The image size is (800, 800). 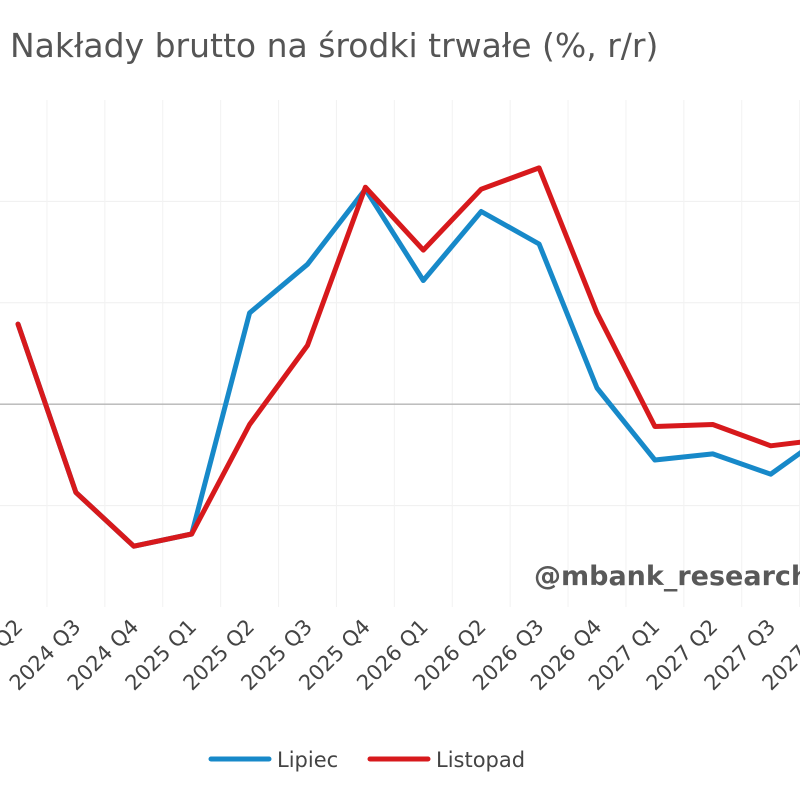 What do you see at coordinates (307, 760) in the screenshot?
I see `legend-label-lipiec: Lipiec` at bounding box center [307, 760].